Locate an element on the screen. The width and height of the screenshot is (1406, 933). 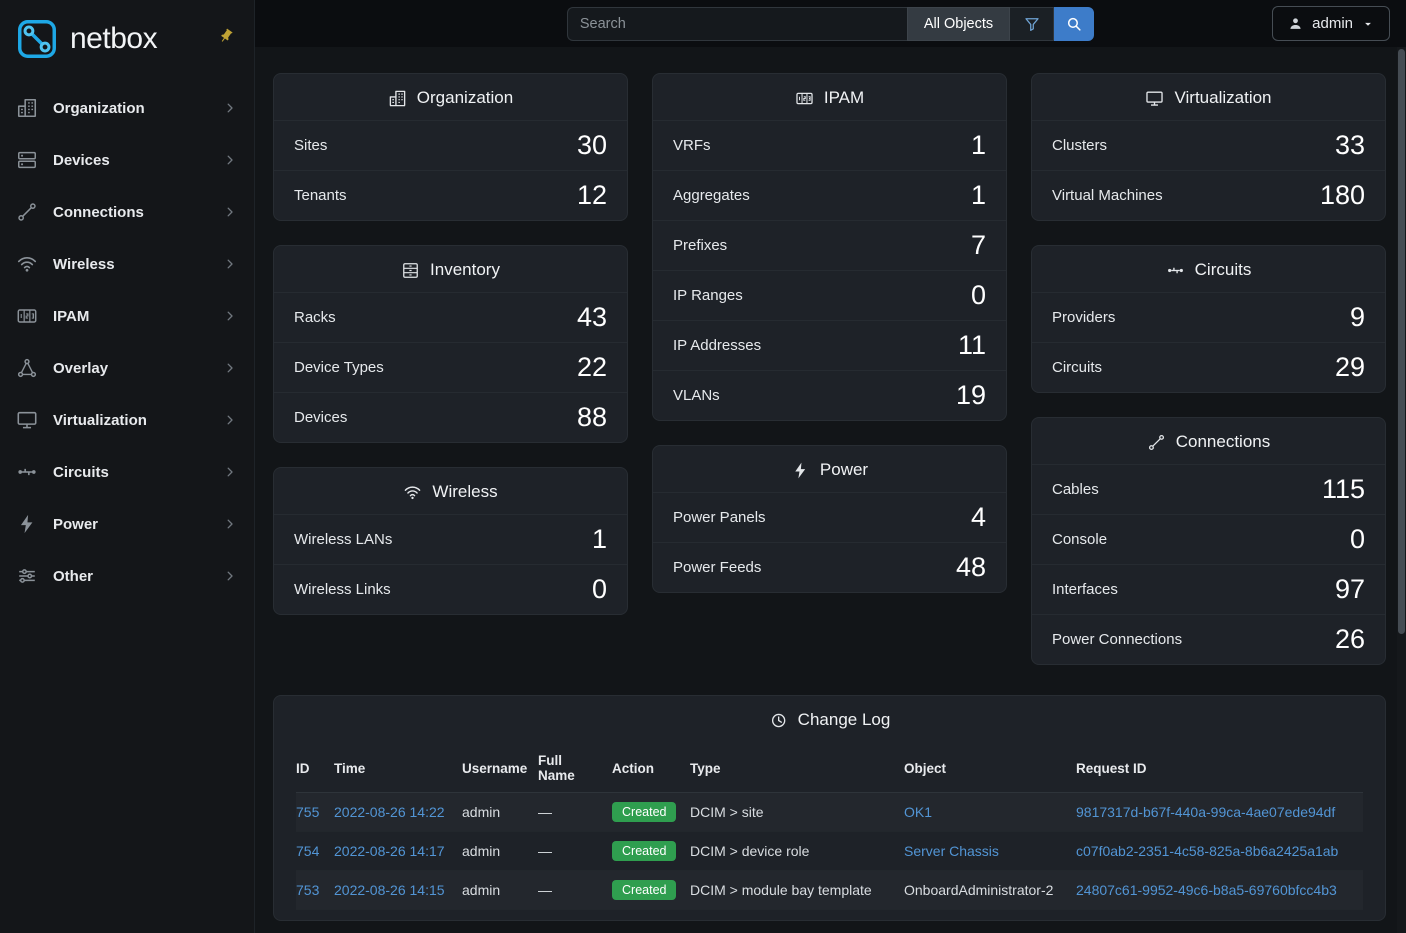
stat-row-power-connections: Power Connections 26 is located at coordinates (1208, 639).